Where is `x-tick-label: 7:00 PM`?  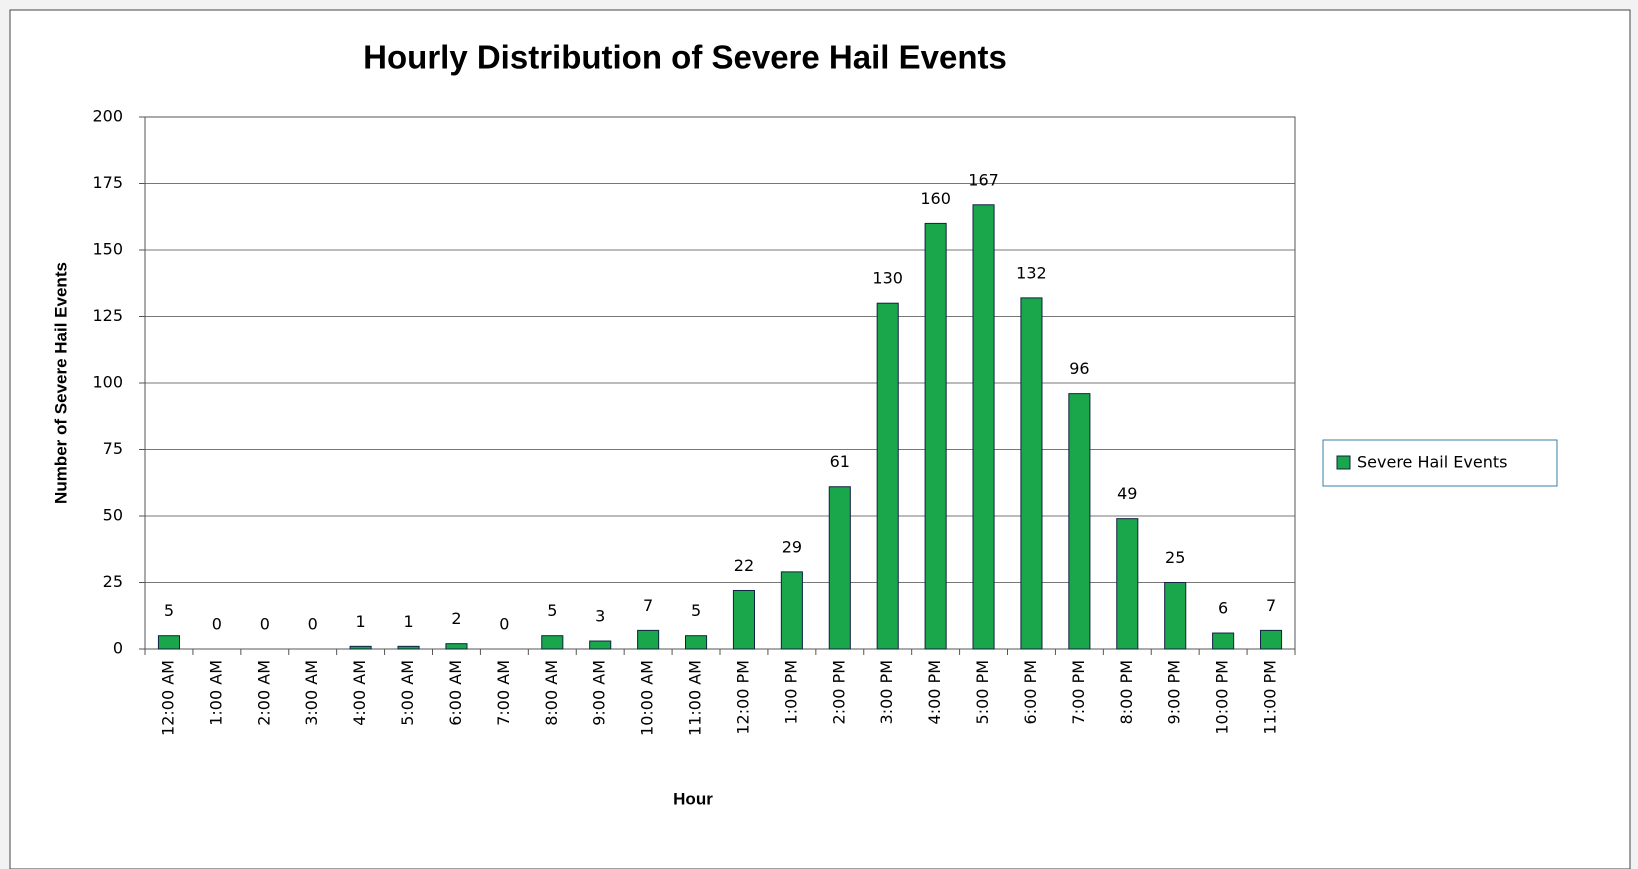 x-tick-label: 7:00 PM is located at coordinates (1078, 692).